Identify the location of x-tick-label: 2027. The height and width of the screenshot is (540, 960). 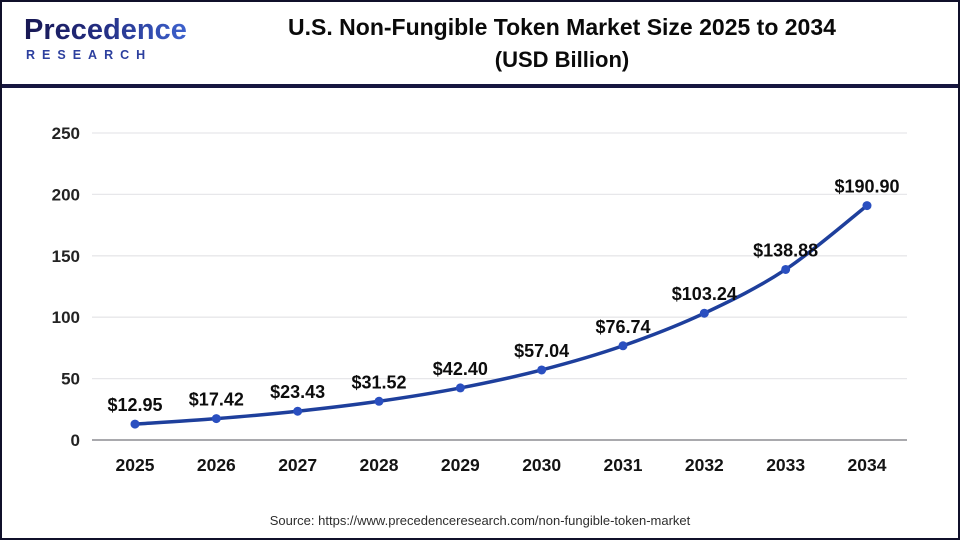
(297, 465).